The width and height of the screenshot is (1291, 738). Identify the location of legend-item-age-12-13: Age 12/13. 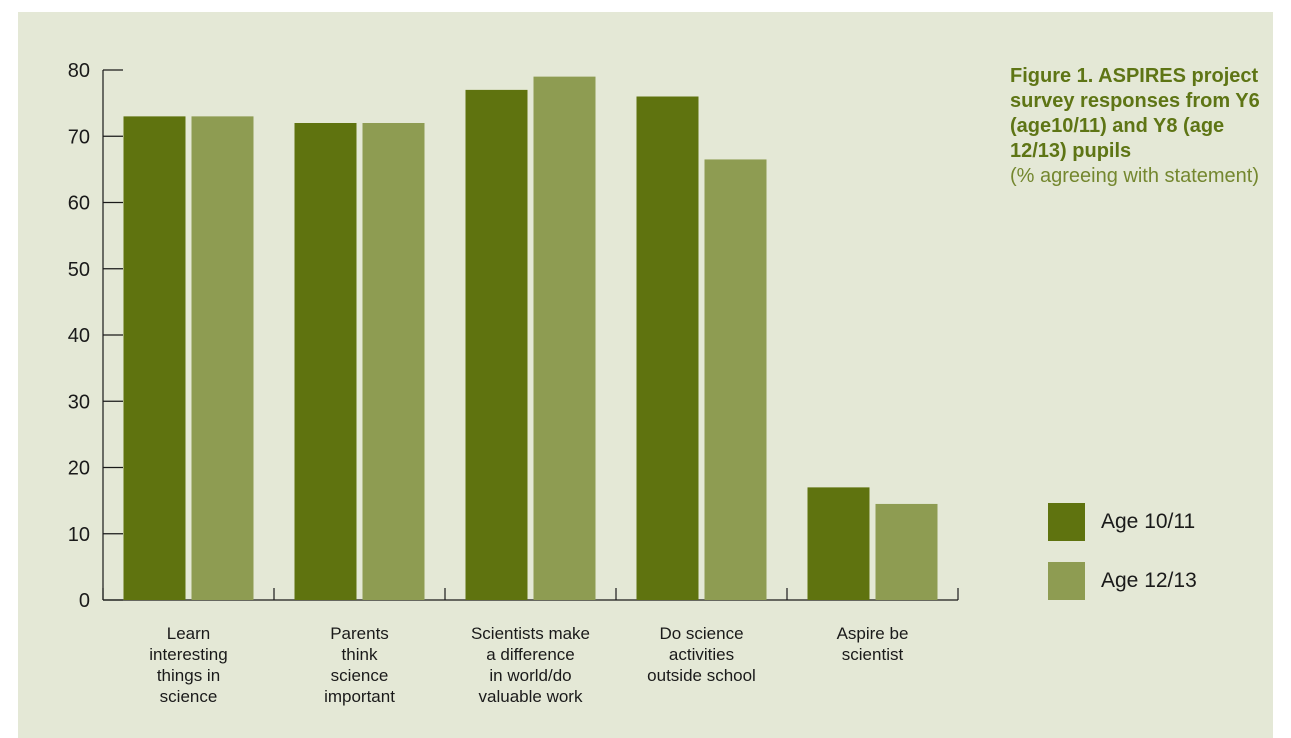
(1122, 581).